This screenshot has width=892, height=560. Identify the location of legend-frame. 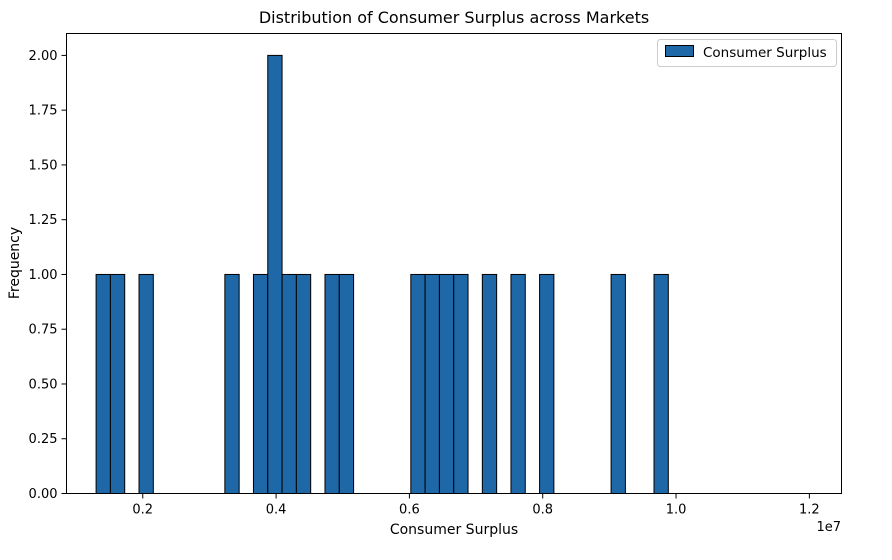
(747, 53).